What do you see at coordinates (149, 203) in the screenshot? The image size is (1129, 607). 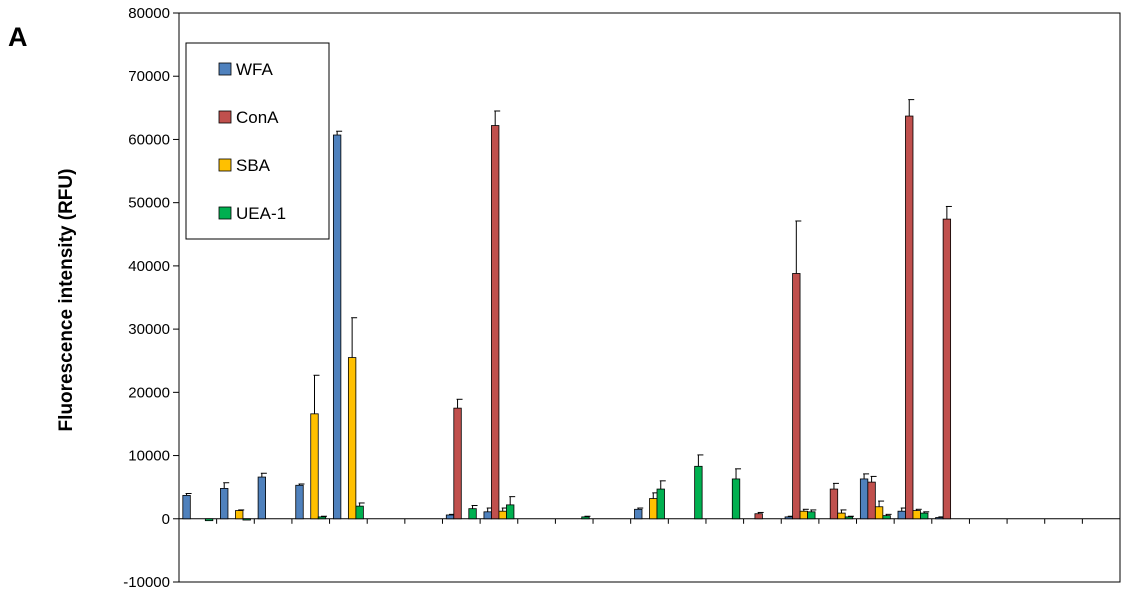 I see `y-tick-label: 50000` at bounding box center [149, 203].